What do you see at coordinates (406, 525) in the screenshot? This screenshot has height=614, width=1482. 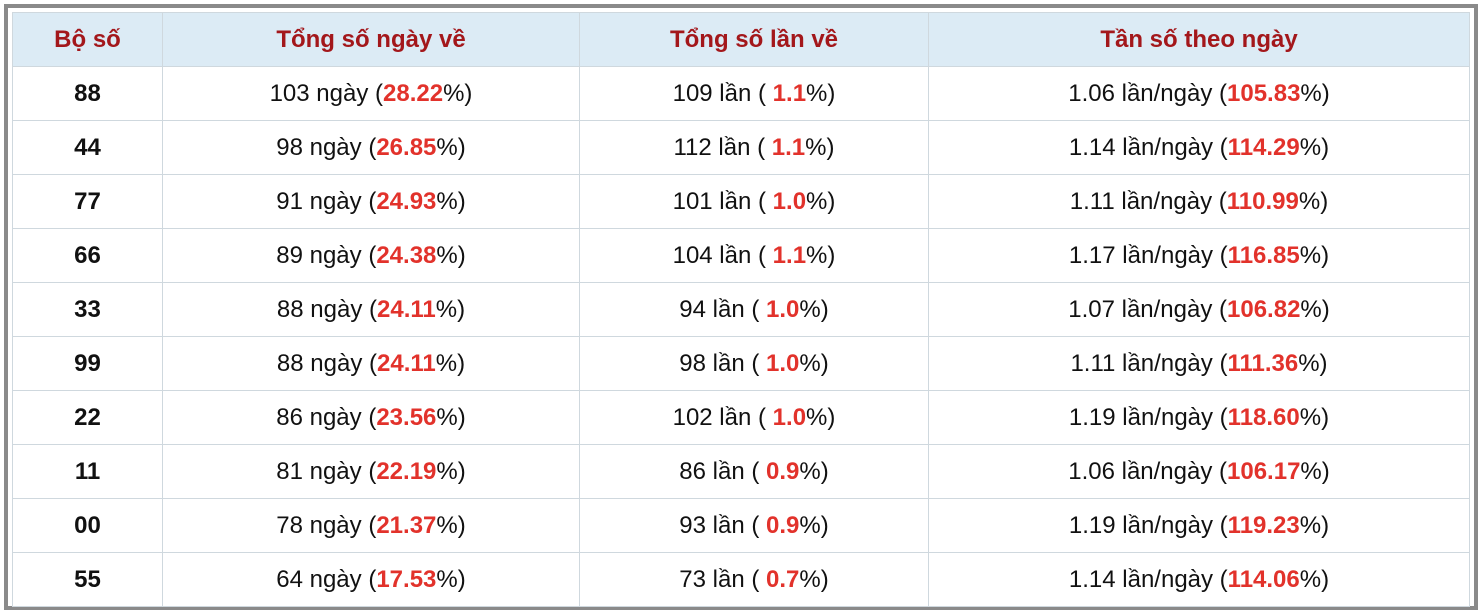 I see `stat-percent: 21.37` at bounding box center [406, 525].